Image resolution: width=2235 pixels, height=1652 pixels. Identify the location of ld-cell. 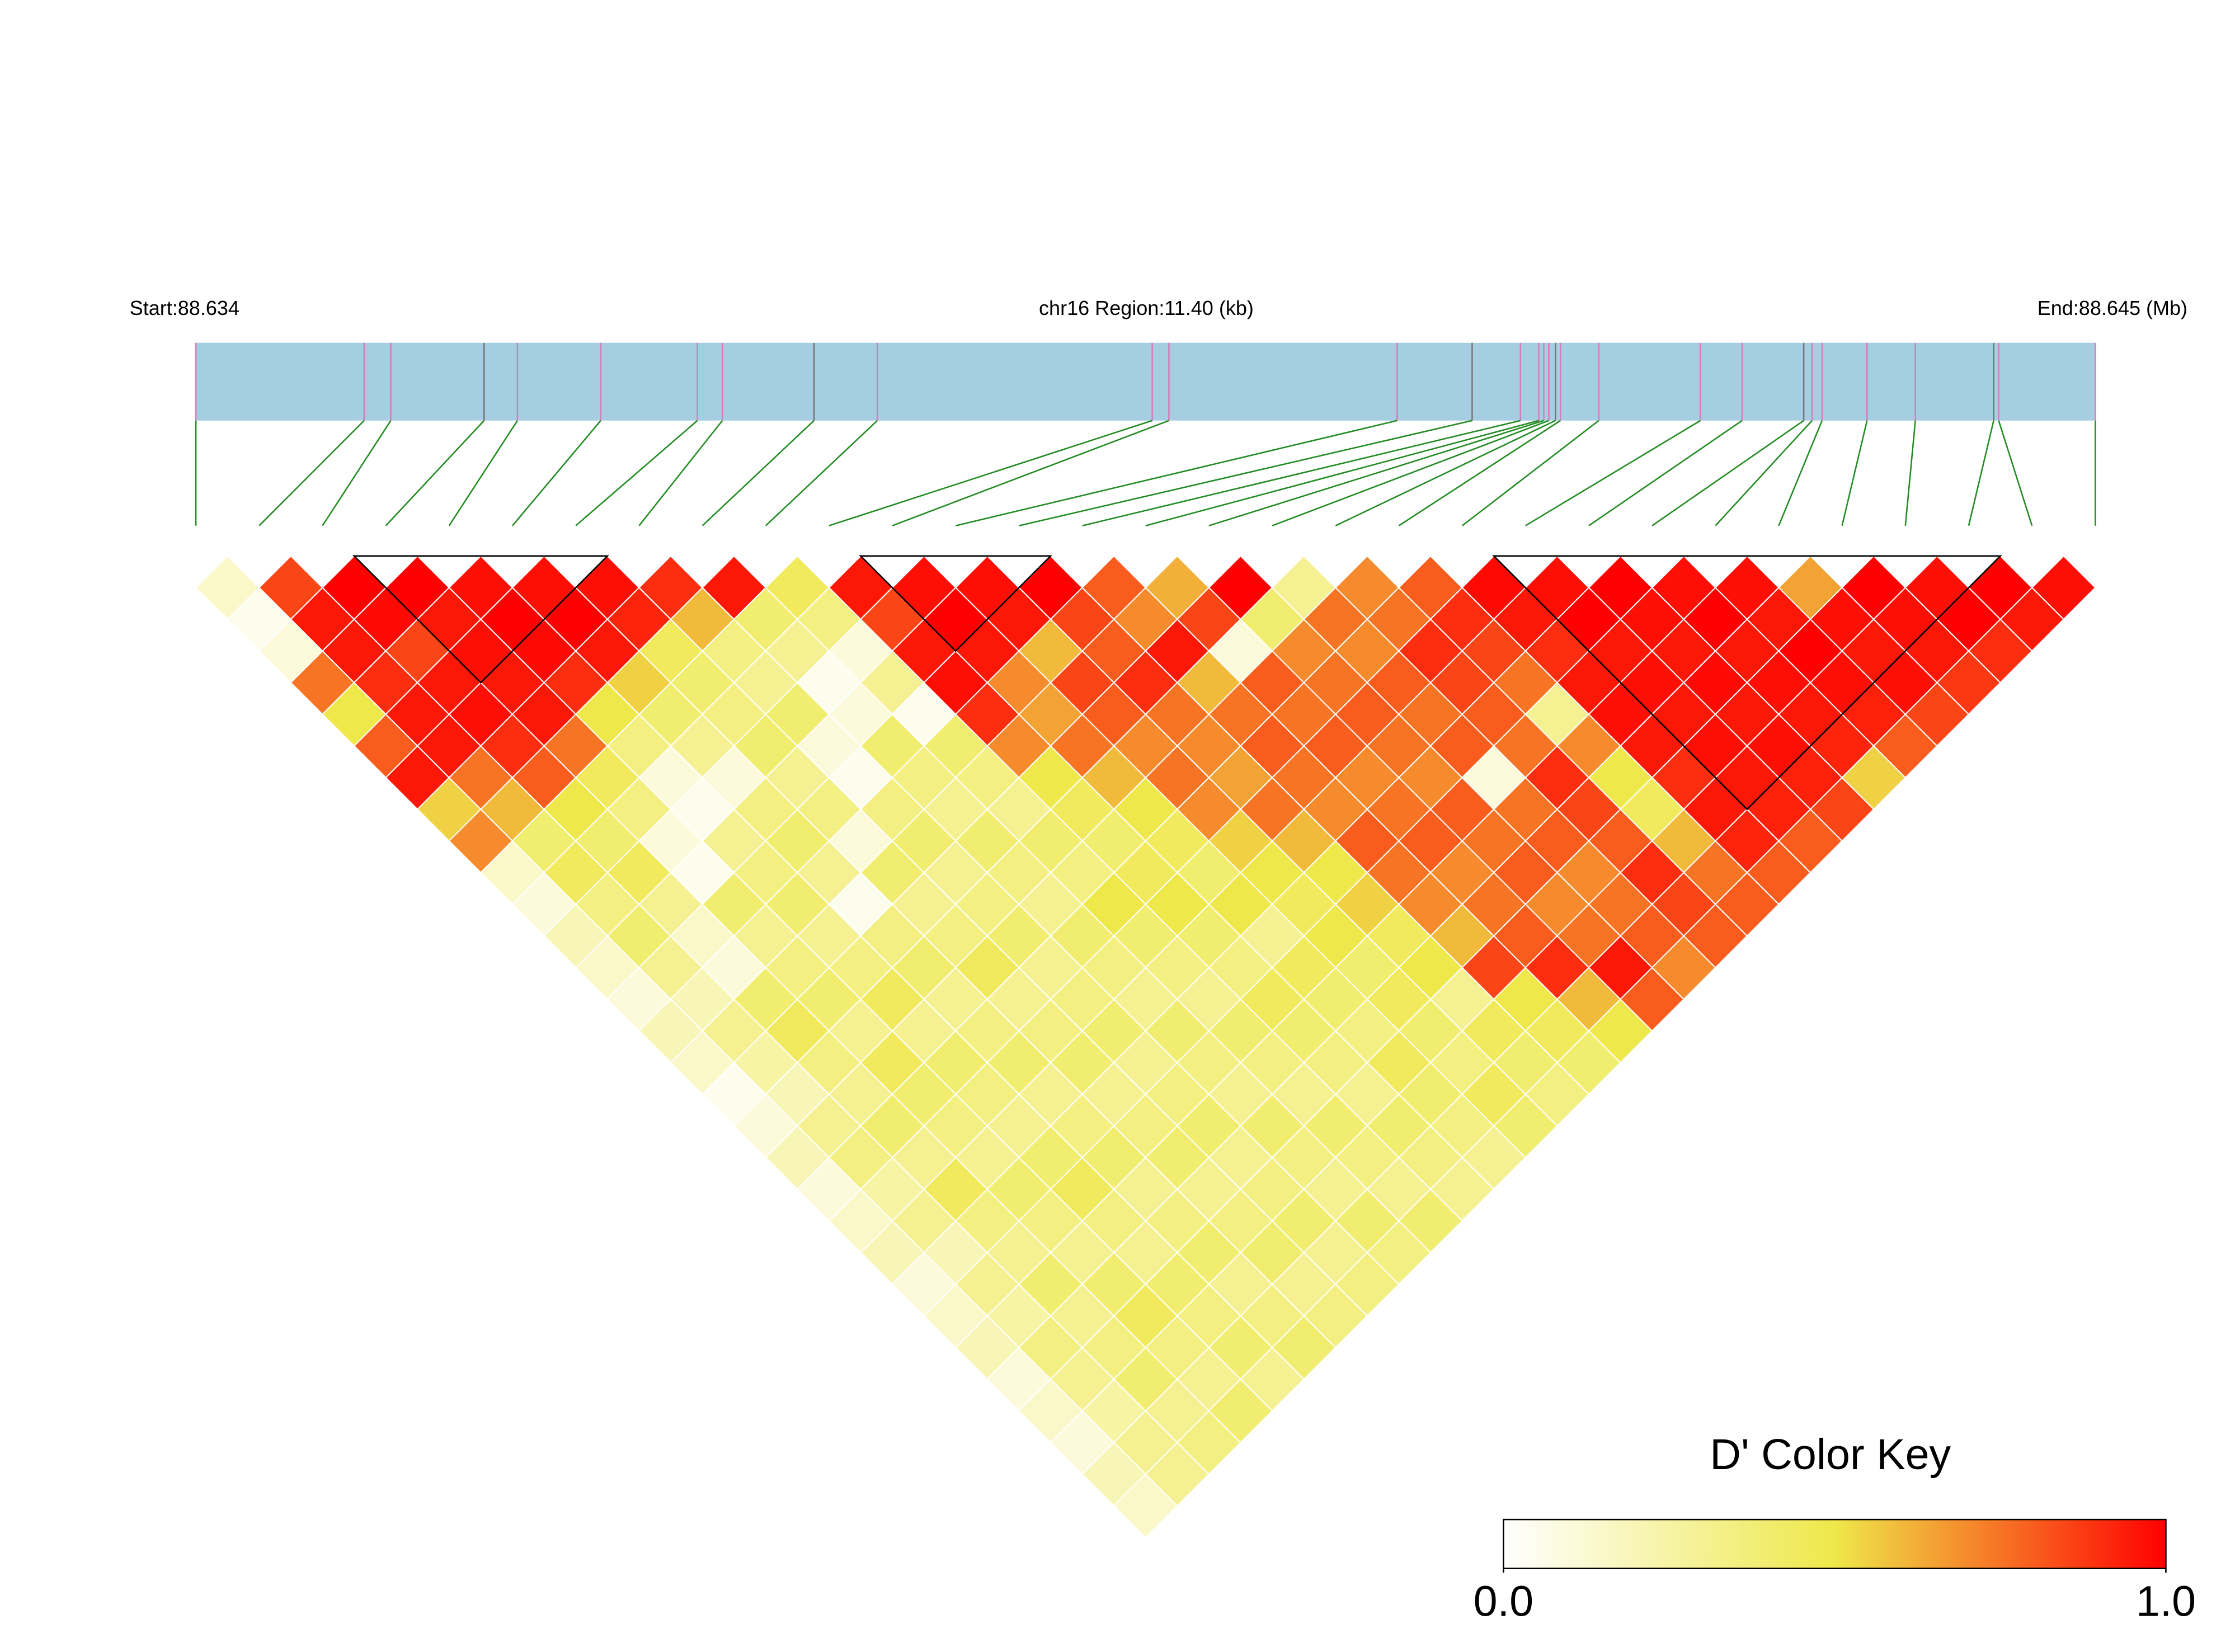
(2063, 588).